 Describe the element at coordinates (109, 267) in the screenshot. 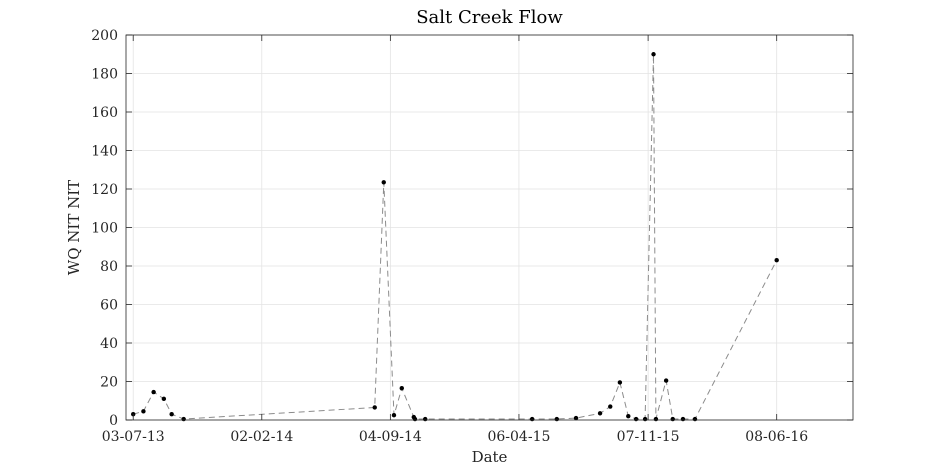

I see `y-tick-label: 80` at that location.